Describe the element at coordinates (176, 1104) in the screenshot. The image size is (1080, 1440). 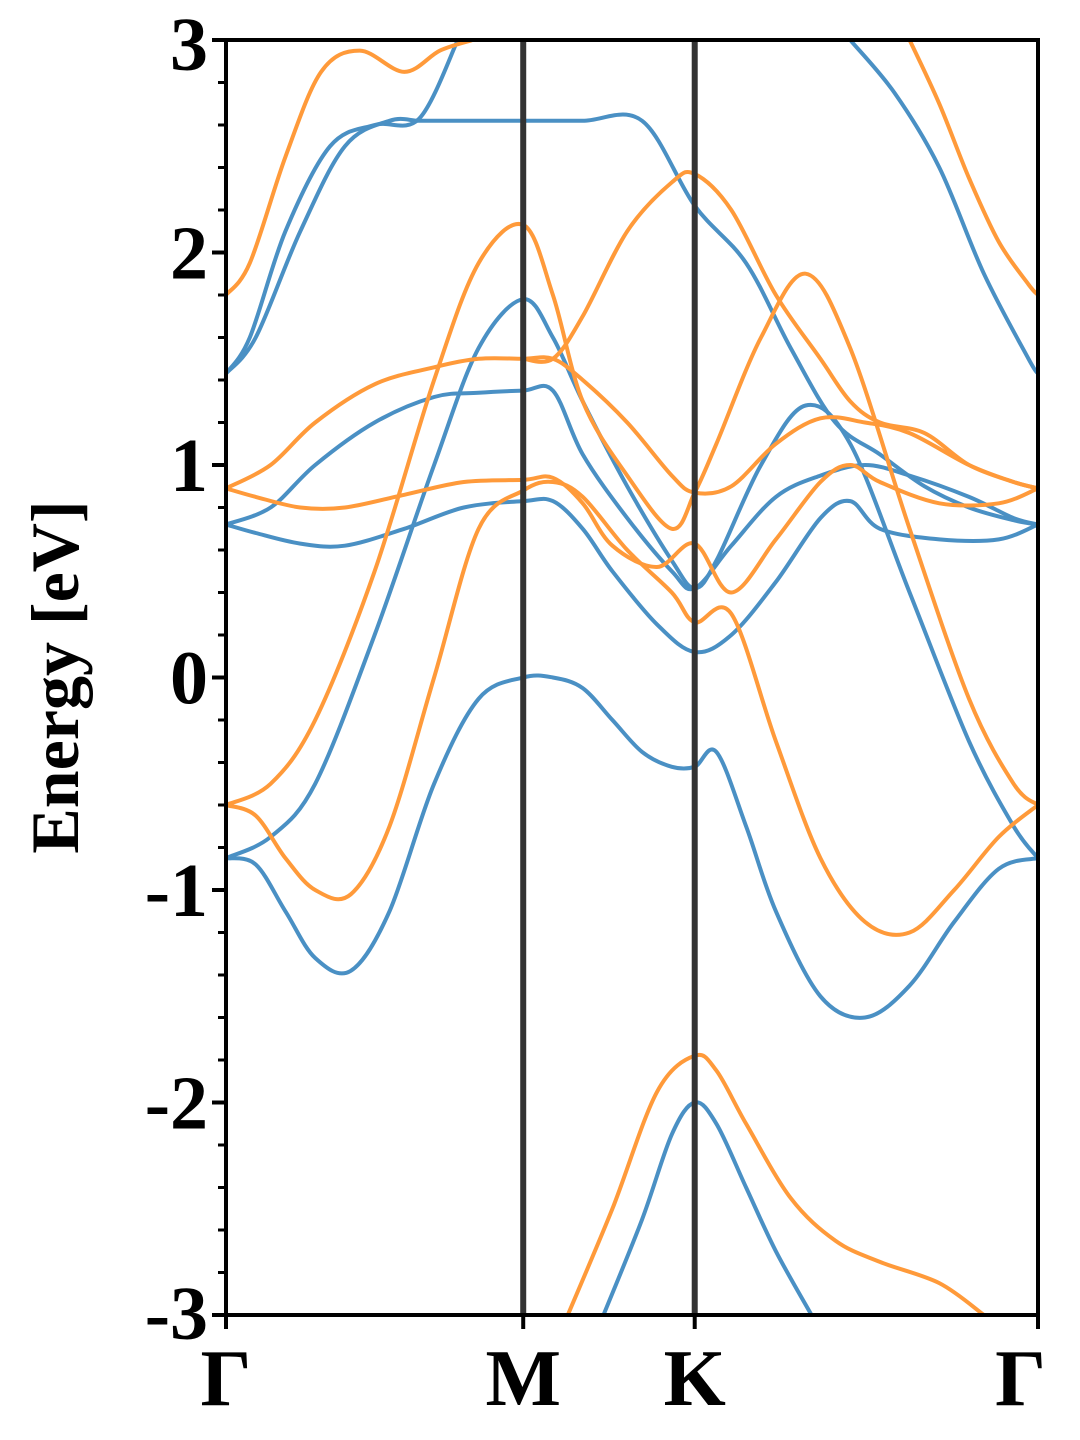
I see `y-tick-label: -2` at that location.